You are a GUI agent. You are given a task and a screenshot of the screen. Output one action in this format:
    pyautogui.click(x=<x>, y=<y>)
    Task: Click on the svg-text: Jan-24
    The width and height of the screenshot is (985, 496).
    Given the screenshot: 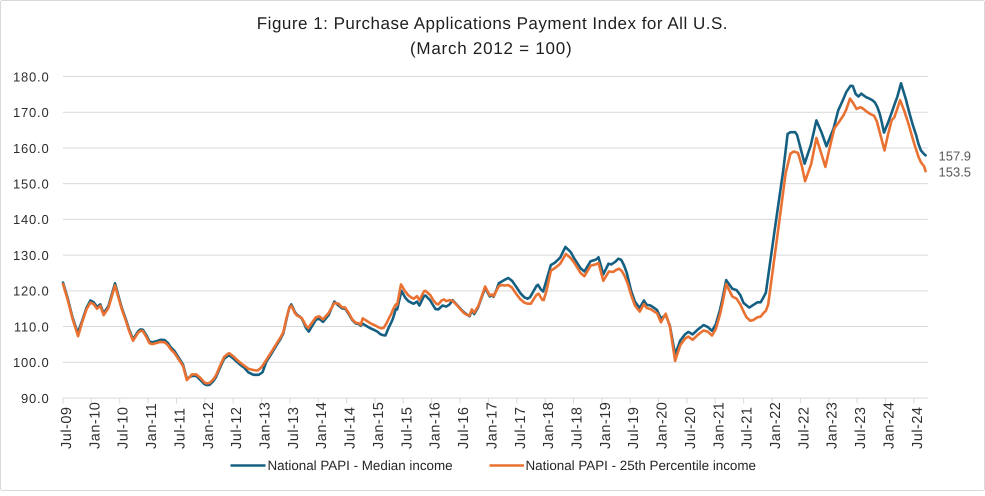 What is the action you would take?
    pyautogui.click(x=889, y=425)
    